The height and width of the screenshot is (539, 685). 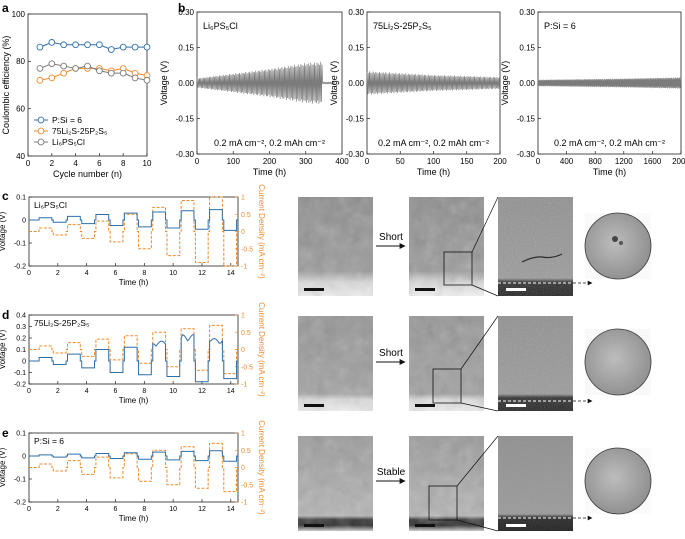 I want to click on panel-label-c: c, so click(x=5, y=196).